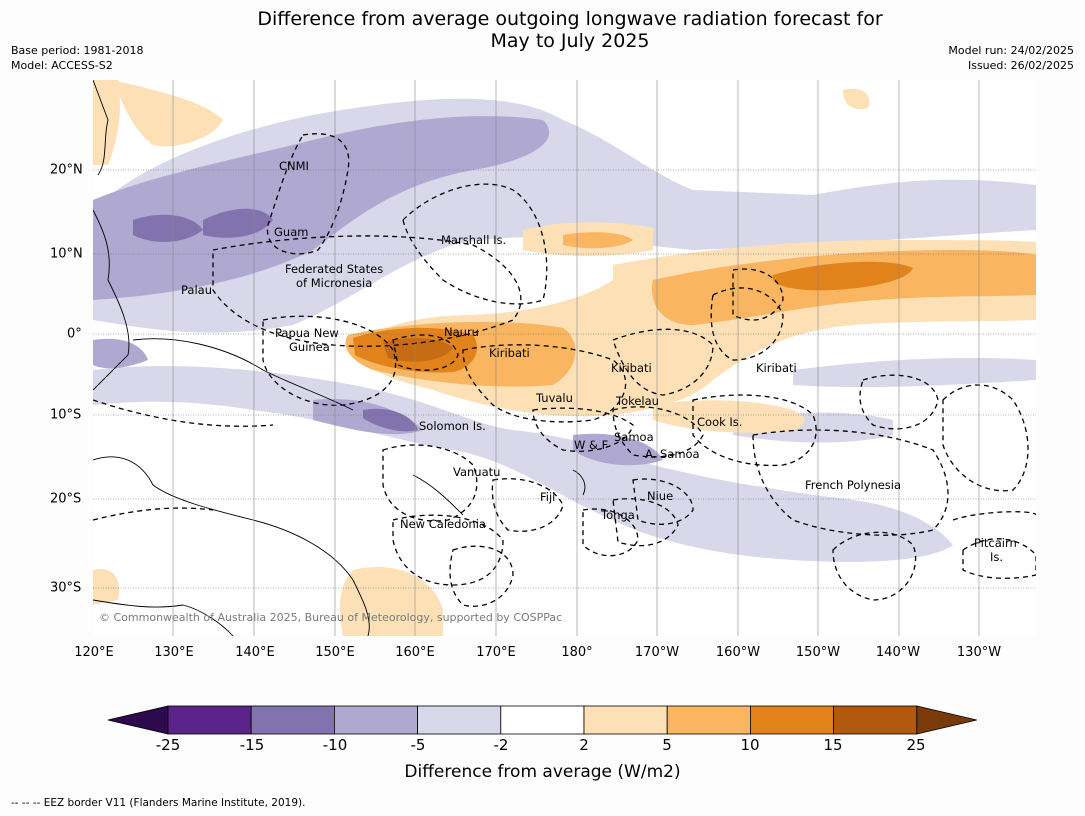  I want to click on label-png-1: Papua New, so click(307, 333).